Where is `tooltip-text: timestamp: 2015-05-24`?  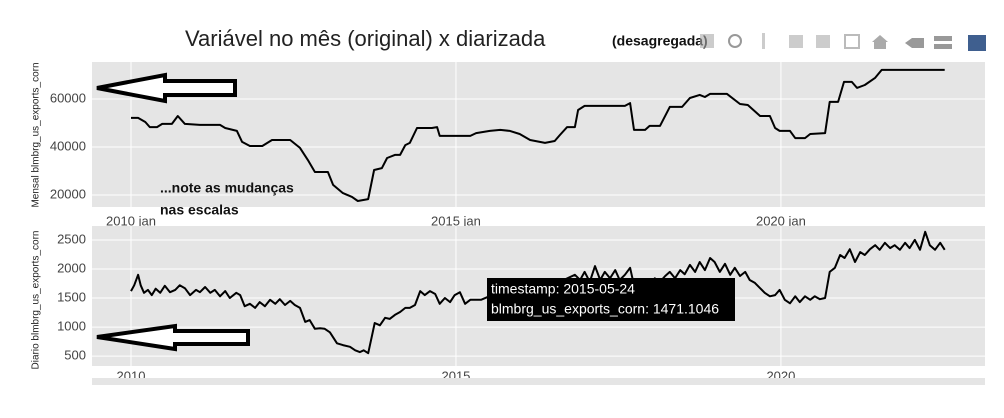
tooltip-text: timestamp: 2015-05-24 is located at coordinates (563, 289).